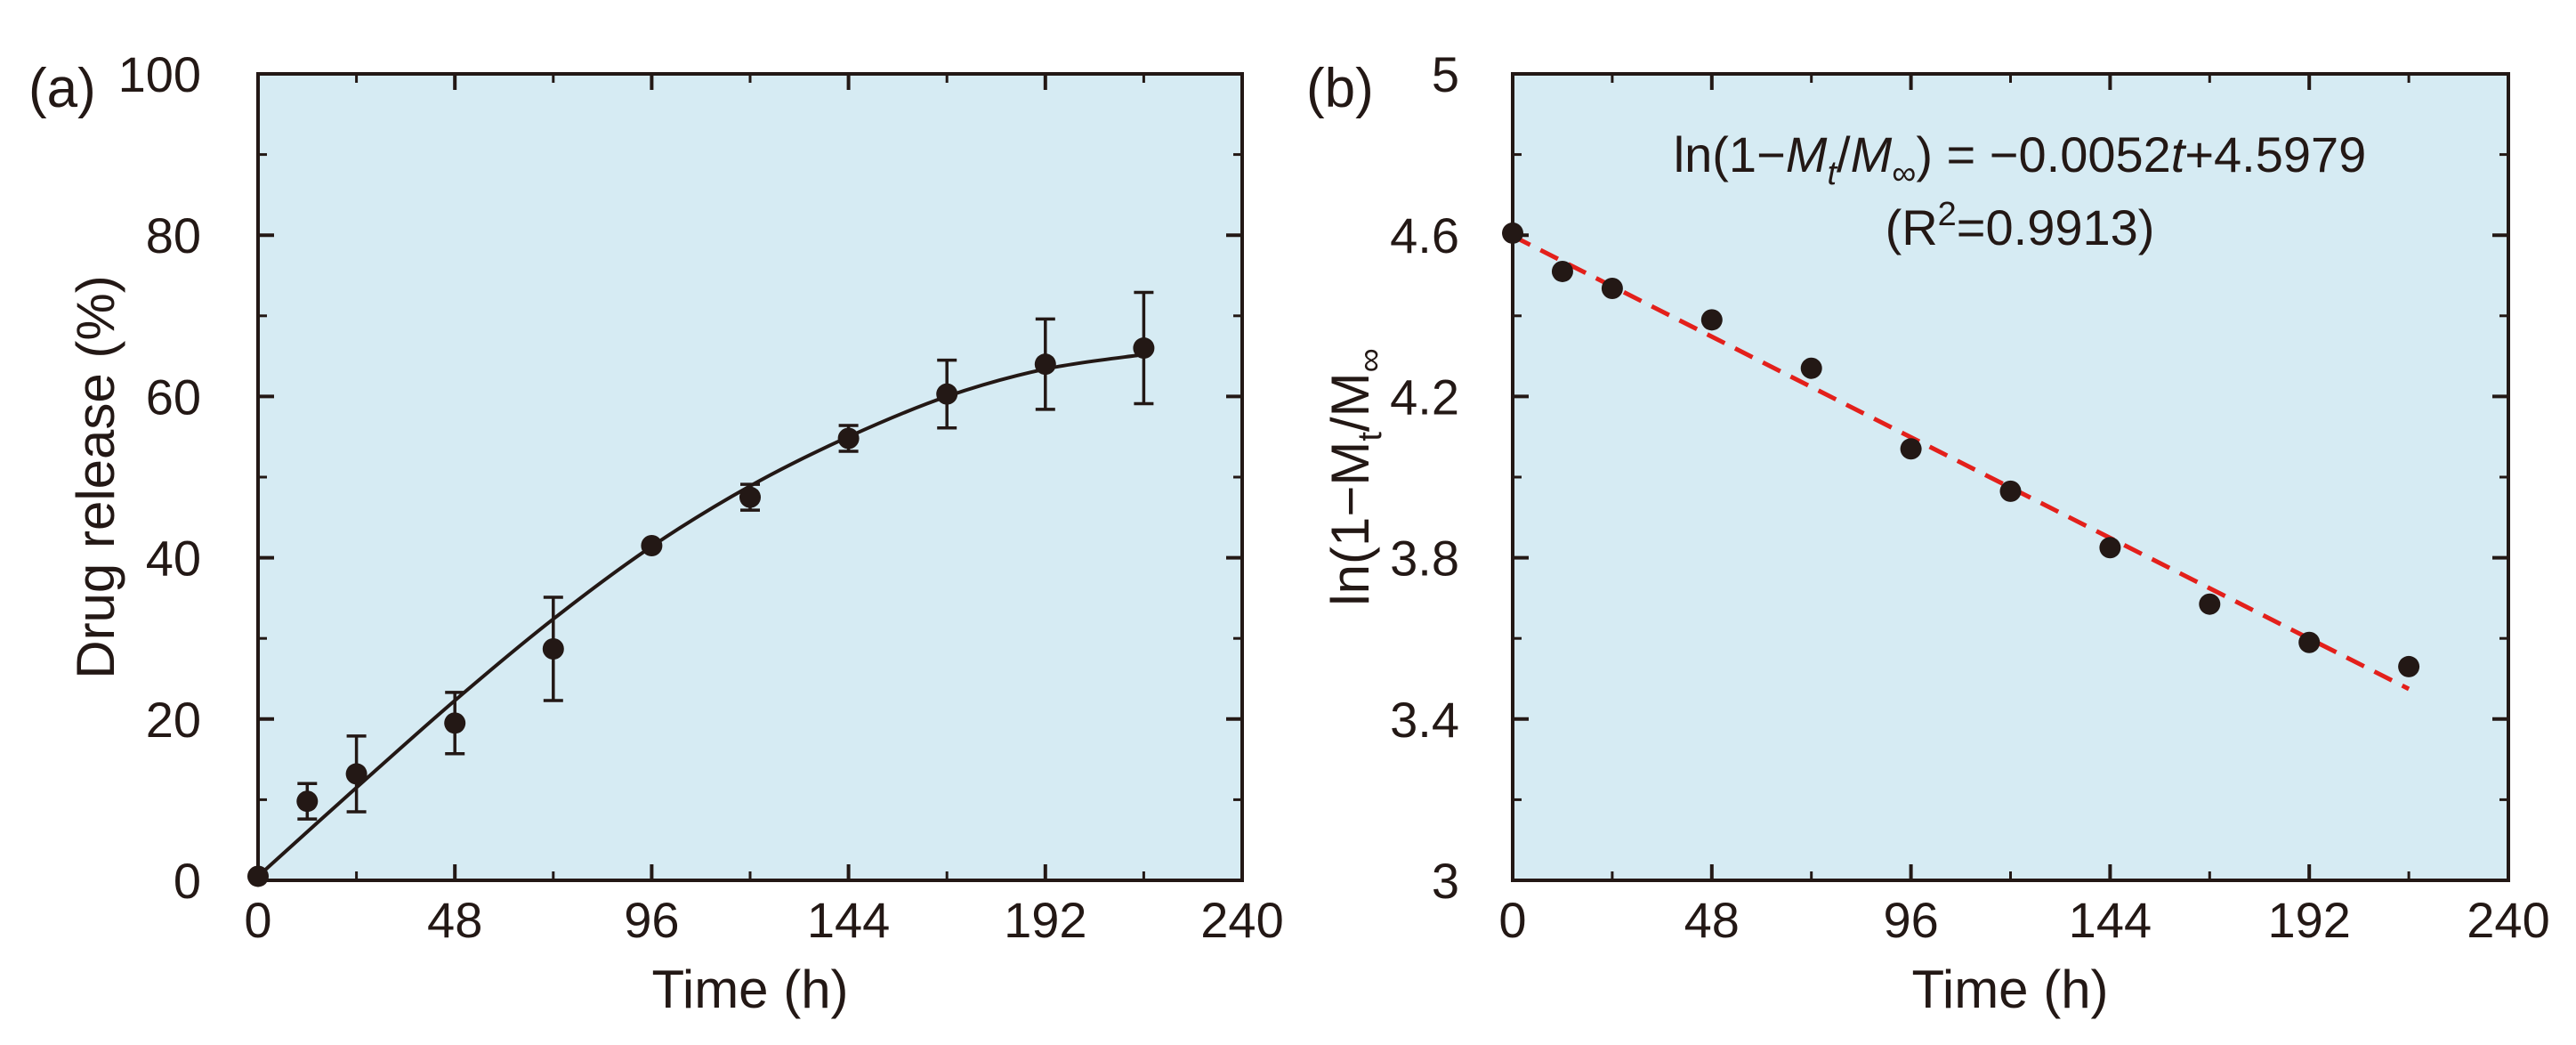 The height and width of the screenshot is (1045, 2576). What do you see at coordinates (173, 235) in the screenshot?
I see `y-tick-label: 80` at bounding box center [173, 235].